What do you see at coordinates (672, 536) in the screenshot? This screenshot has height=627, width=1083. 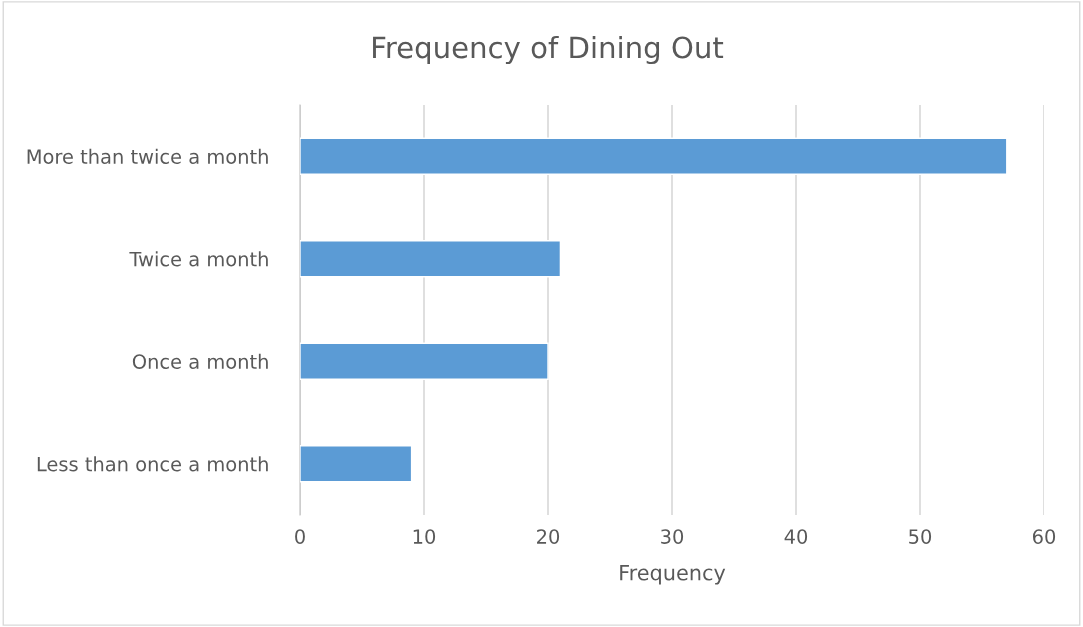 I see `x-tick-label: 30` at bounding box center [672, 536].